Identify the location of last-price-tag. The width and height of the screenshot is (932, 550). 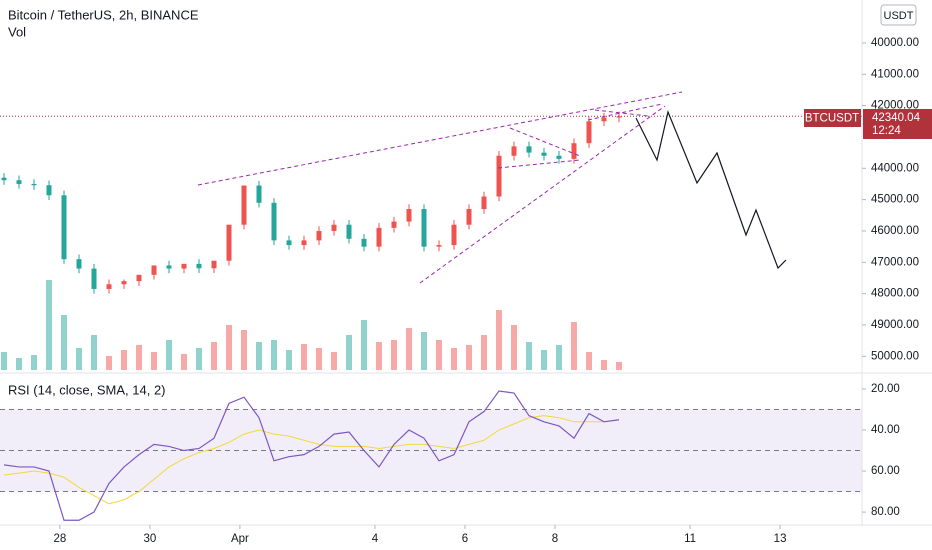
(897, 124).